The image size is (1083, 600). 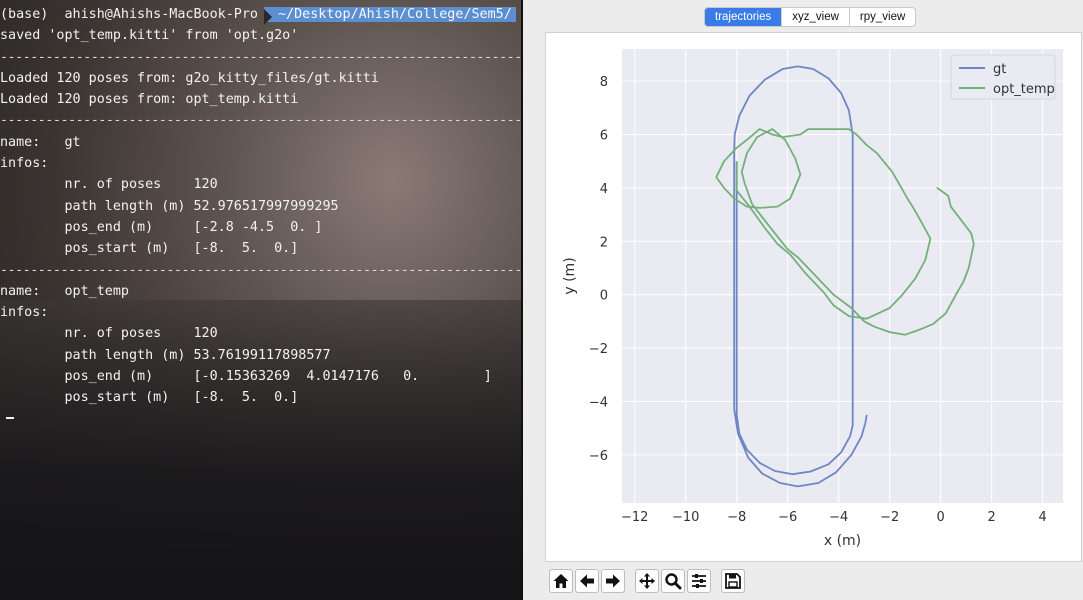 I want to click on terminal-line: Loaded 120 poses from: opt_temp.kitti, so click(x=149, y=100).